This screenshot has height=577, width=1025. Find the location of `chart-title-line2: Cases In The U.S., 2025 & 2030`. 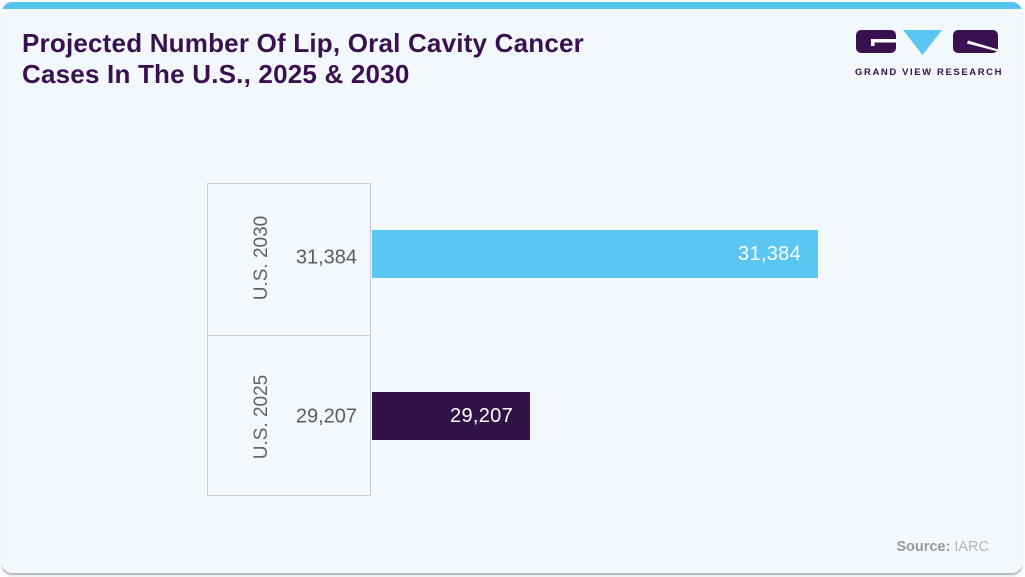

chart-title-line2: Cases In The U.S., 2025 & 2030 is located at coordinates (216, 74).